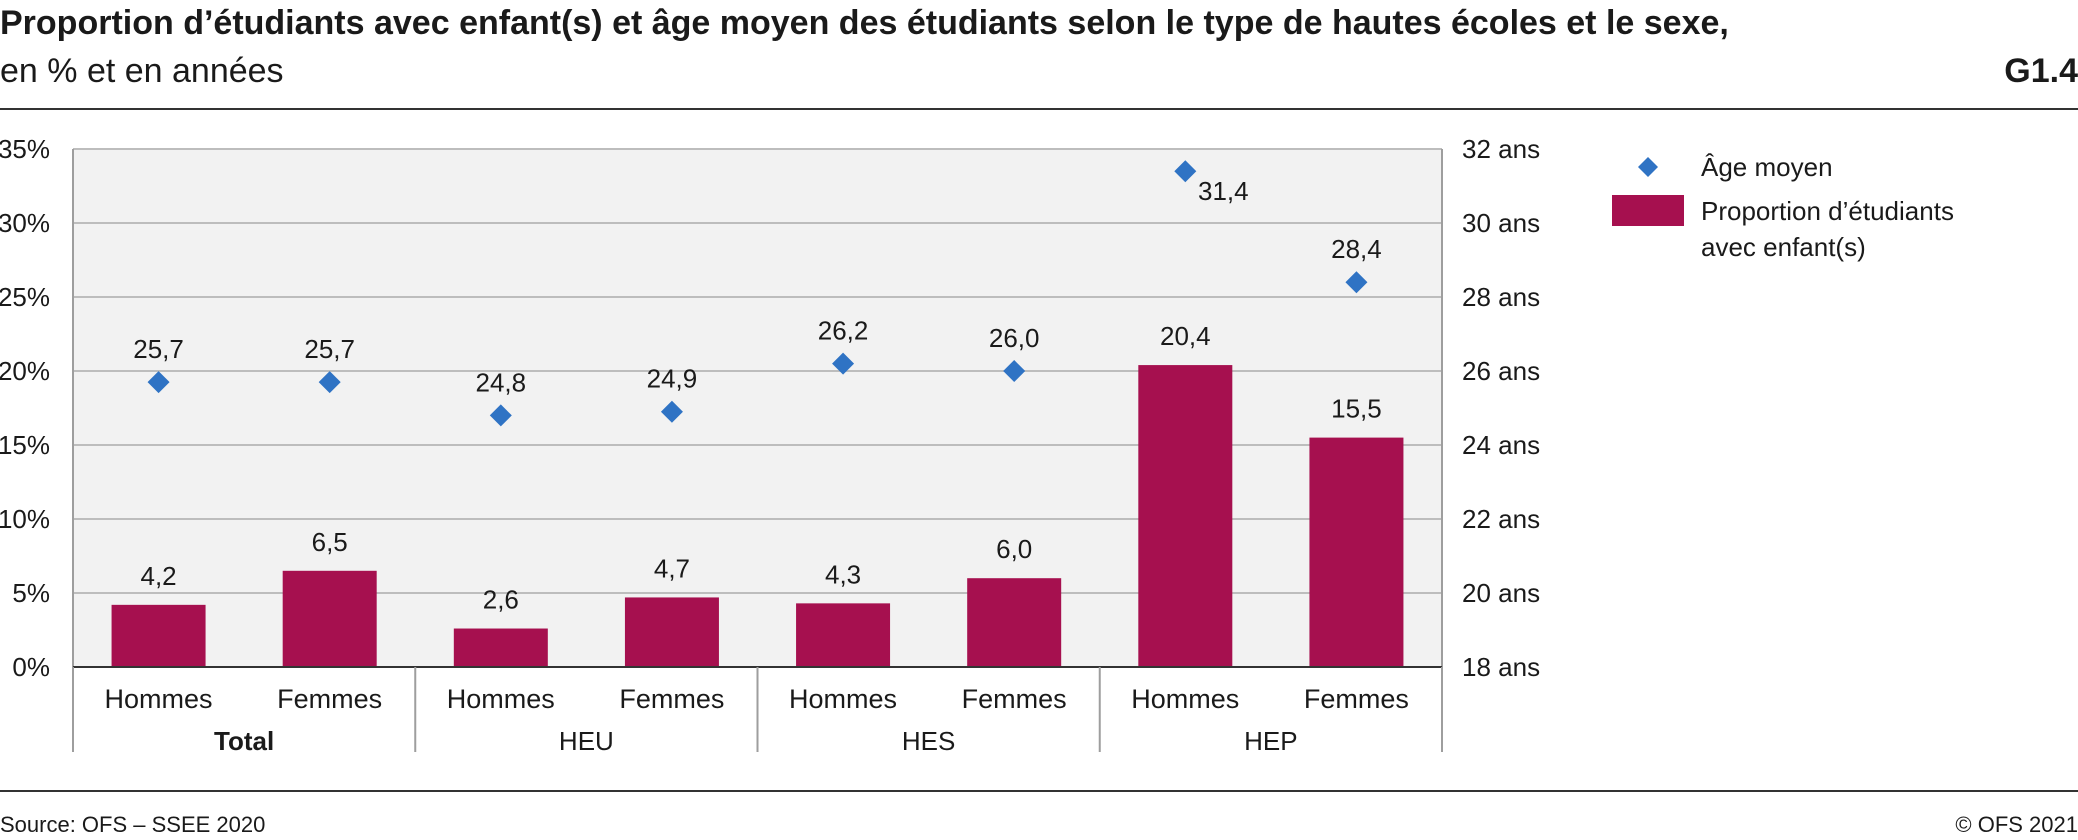 This screenshot has height=840, width=2078. I want to click on y-left-tick-label: 0%, so click(31, 667).